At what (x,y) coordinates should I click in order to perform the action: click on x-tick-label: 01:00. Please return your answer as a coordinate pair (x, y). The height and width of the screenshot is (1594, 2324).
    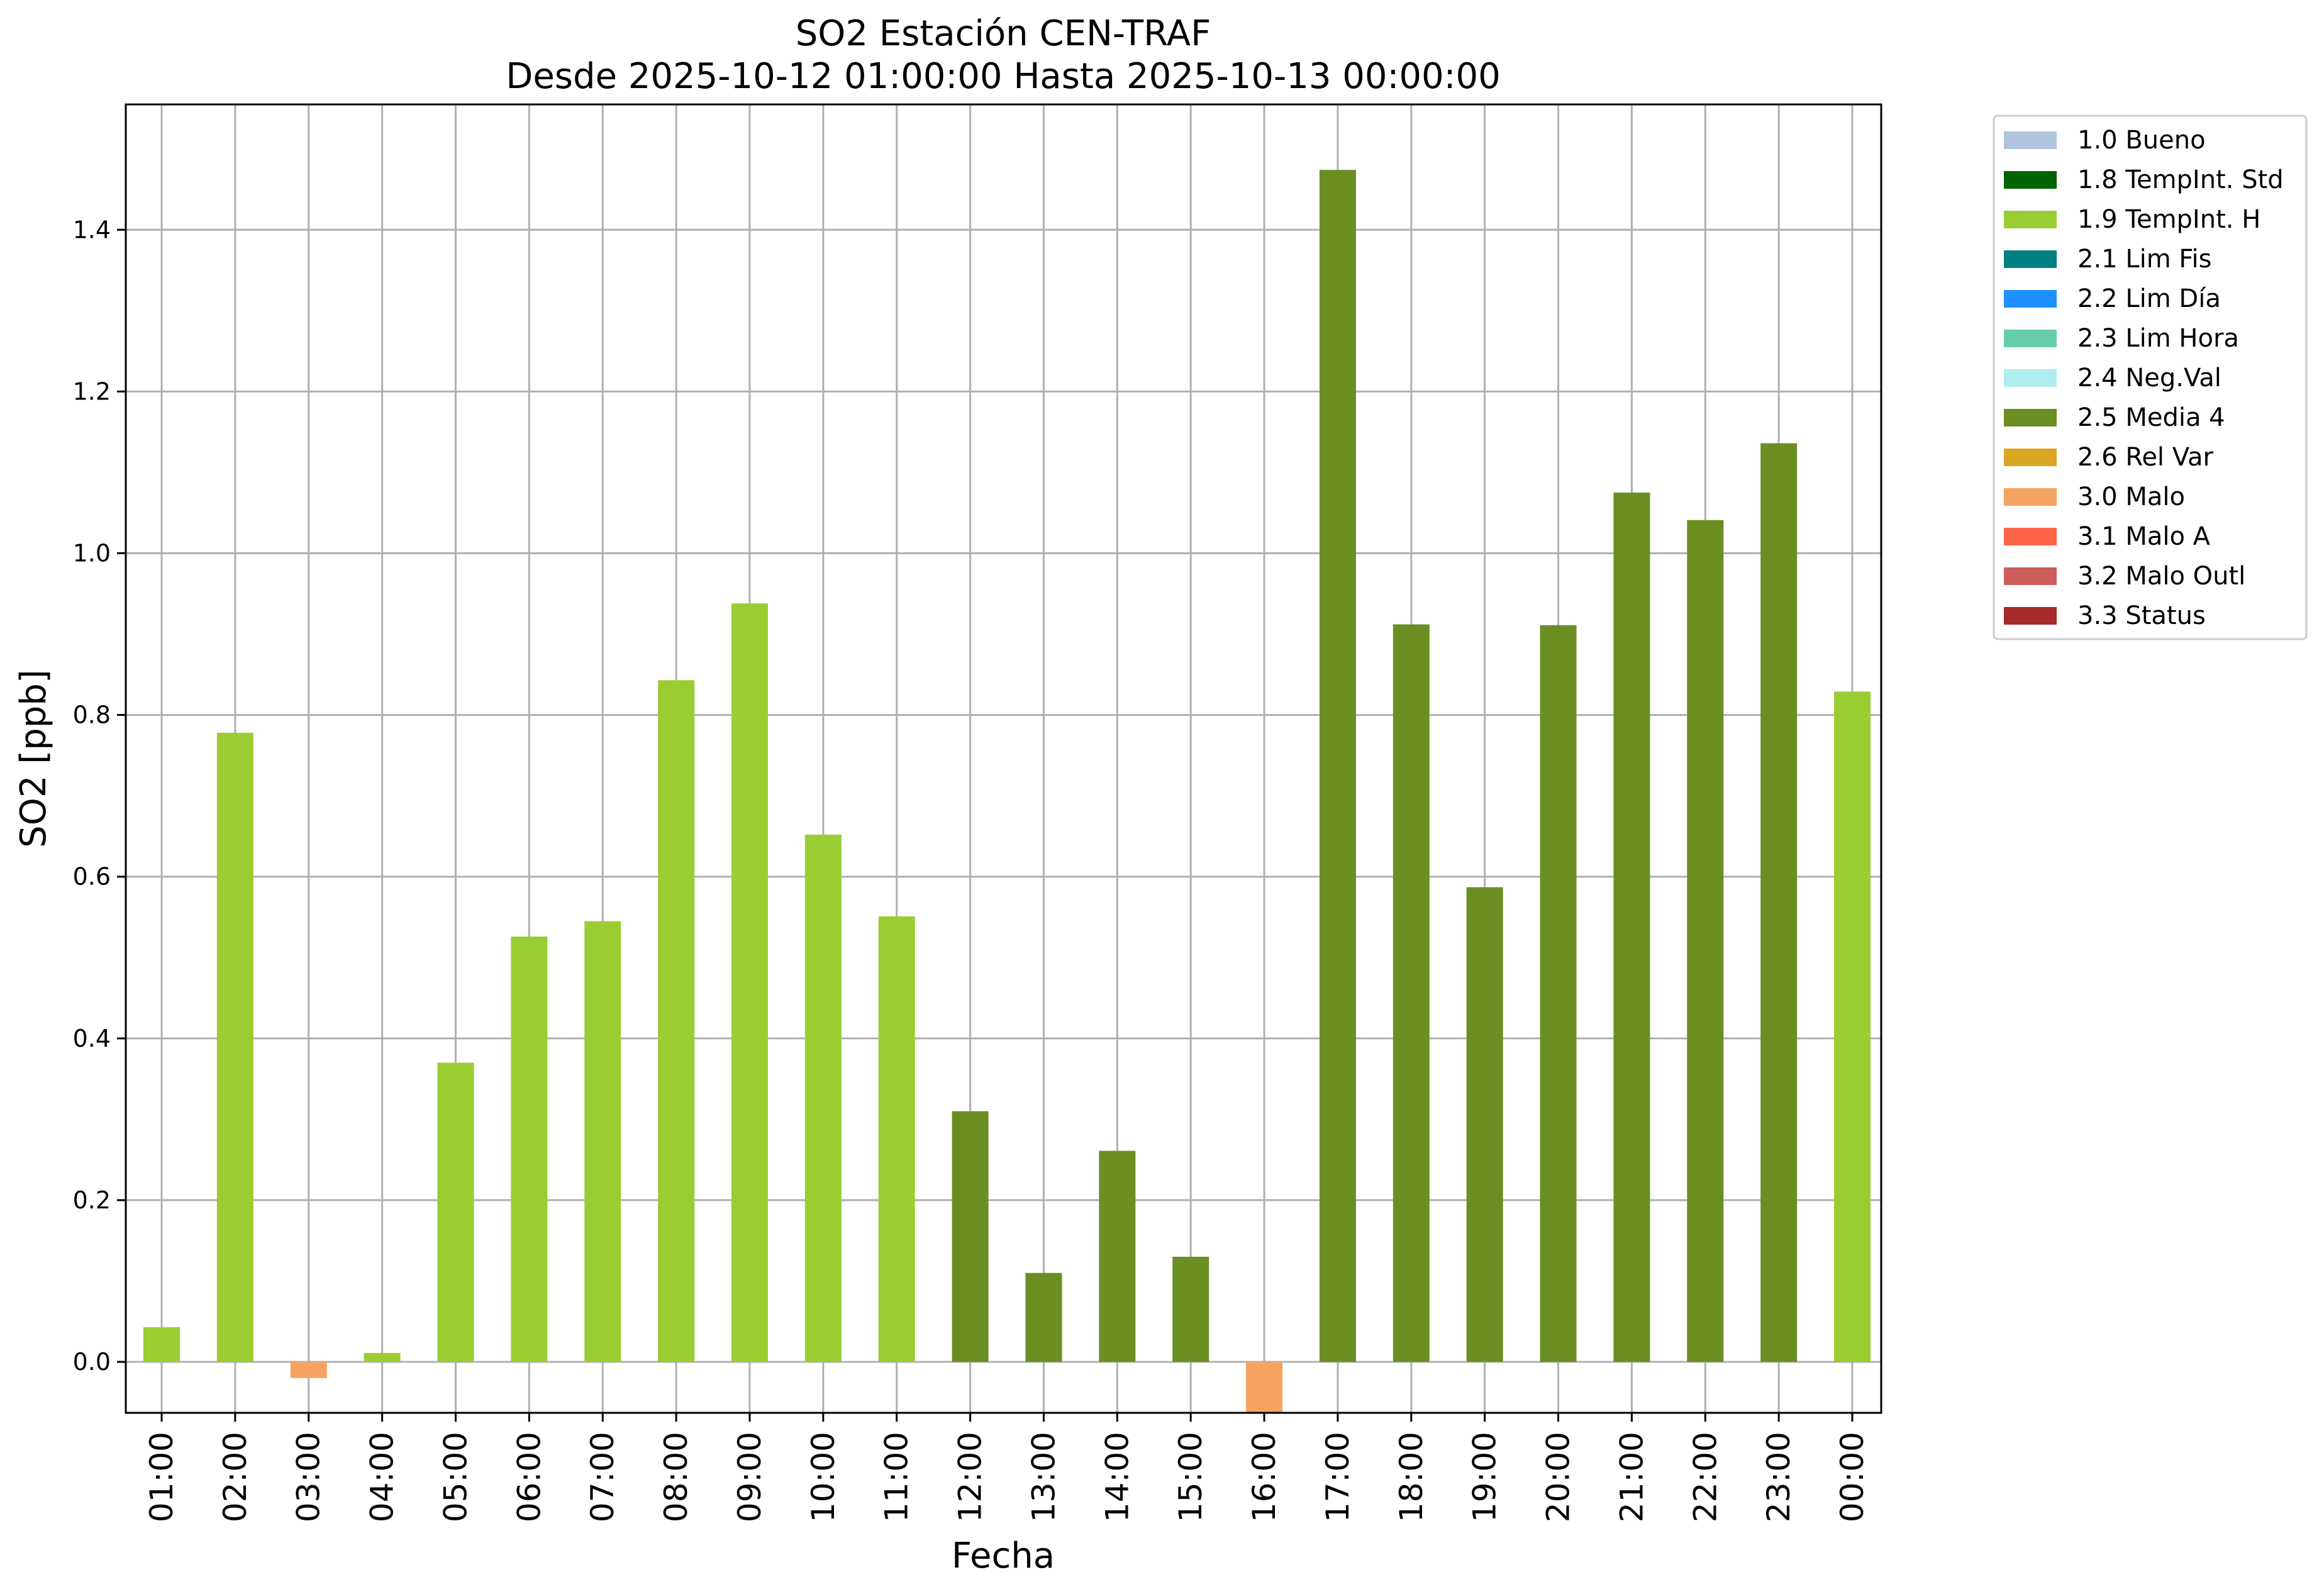
    Looking at the image, I should click on (161, 1477).